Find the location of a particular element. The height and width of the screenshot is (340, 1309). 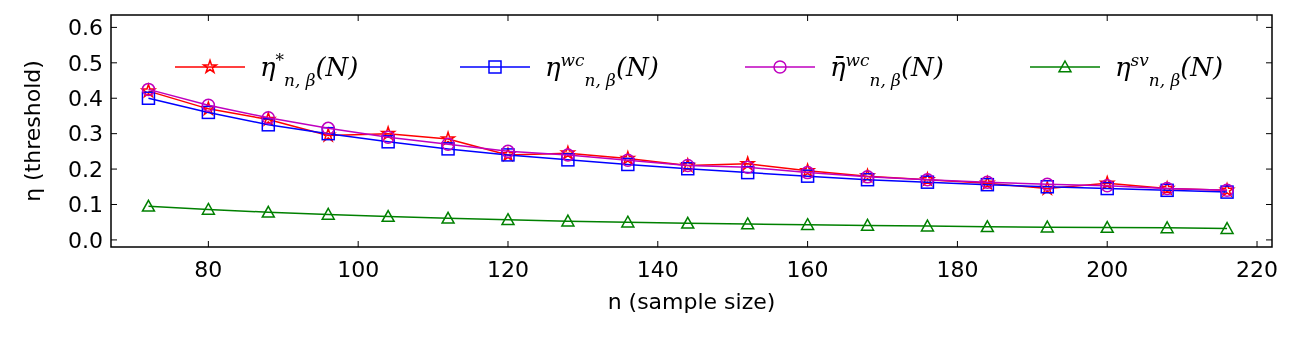

y-tick-label: 0.1 is located at coordinates (85, 205).